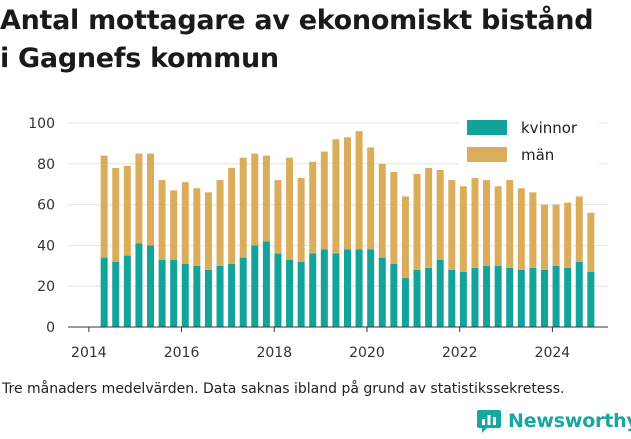 This screenshot has height=439, width=631. What do you see at coordinates (274, 353) in the screenshot?
I see `x-tick-label: 2018` at bounding box center [274, 353].